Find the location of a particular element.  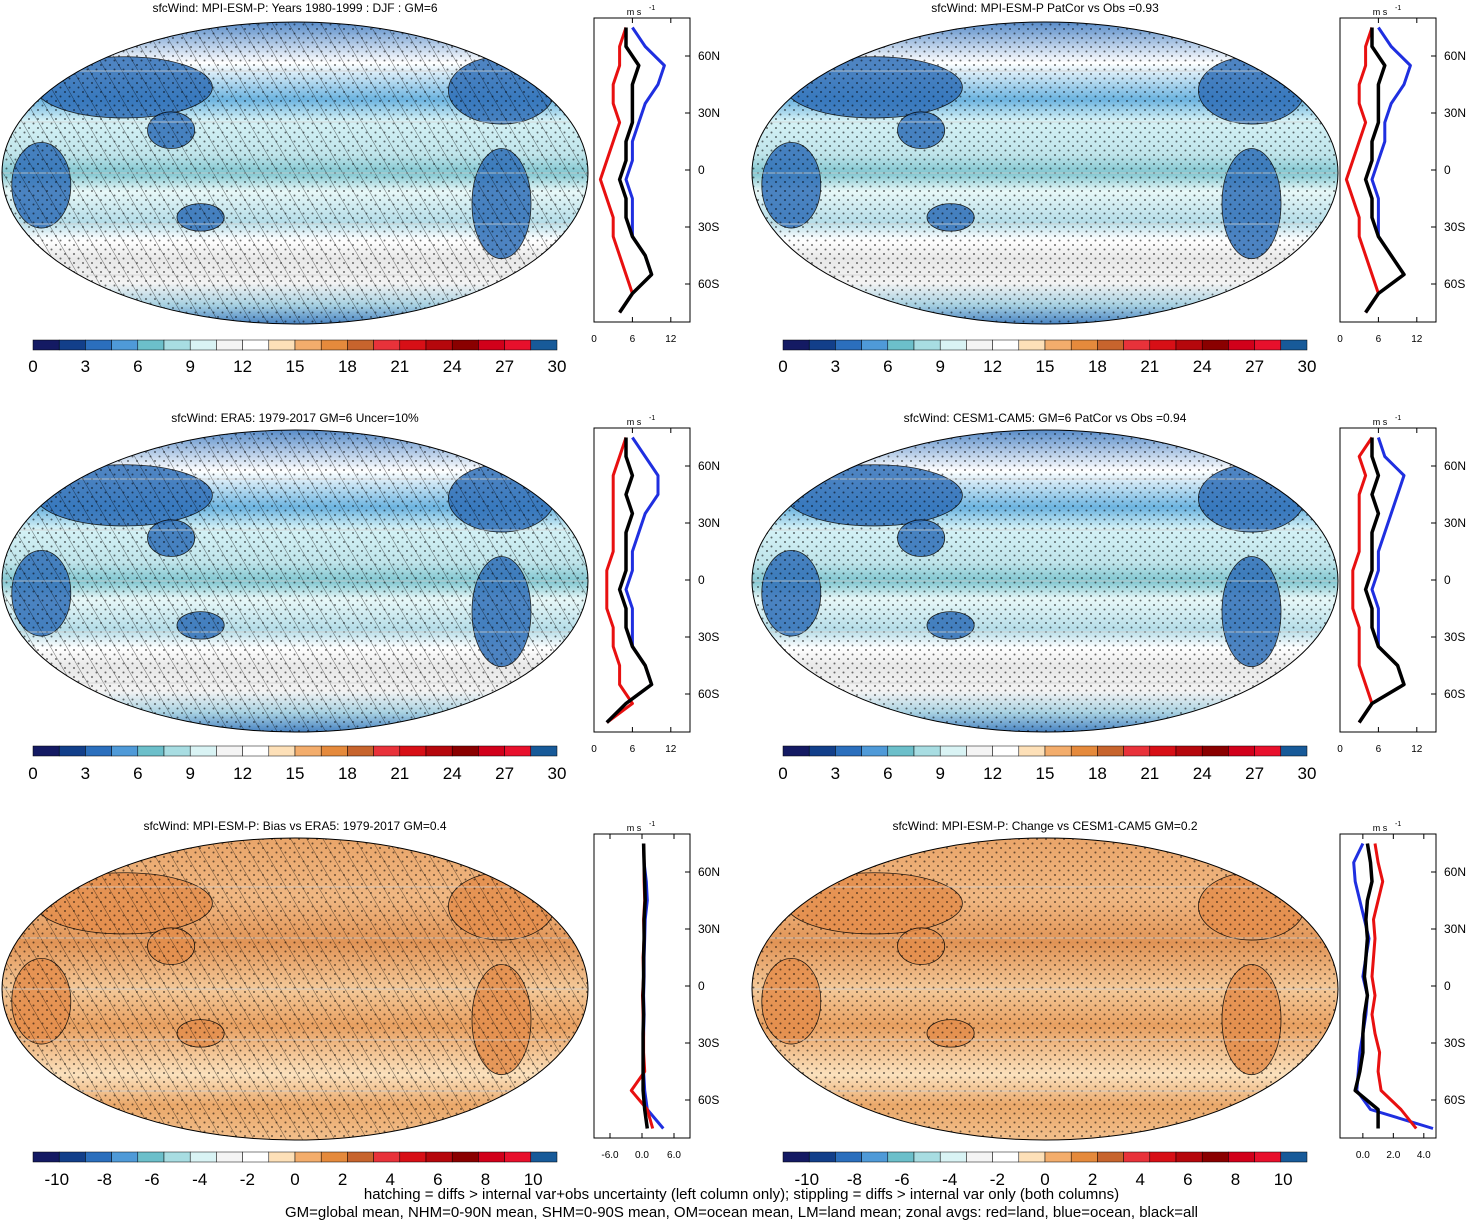

colorbar: -10 -8 -6 -4 -2 0 2 4 6 8 10 is located at coordinates (295, 1170).